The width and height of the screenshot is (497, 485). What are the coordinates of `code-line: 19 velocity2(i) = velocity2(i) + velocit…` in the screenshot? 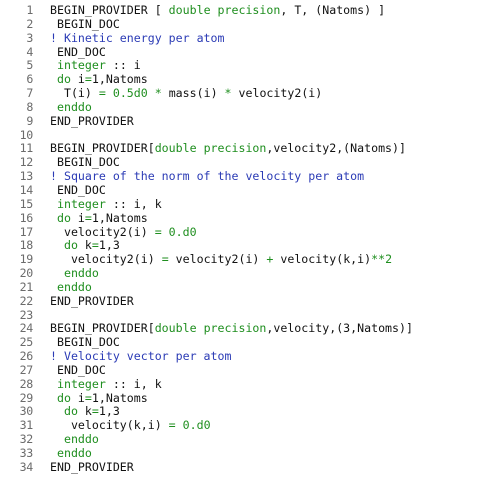 It's located at (248, 259).